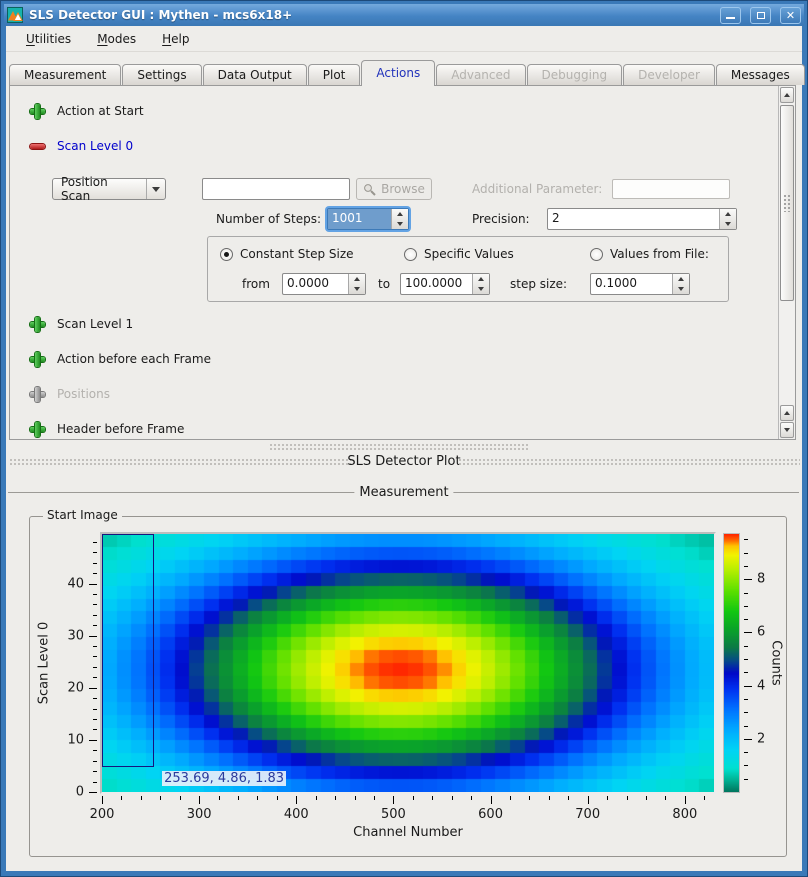 The width and height of the screenshot is (808, 877). What do you see at coordinates (117, 38) in the screenshot?
I see `menu-modes: Modes` at bounding box center [117, 38].